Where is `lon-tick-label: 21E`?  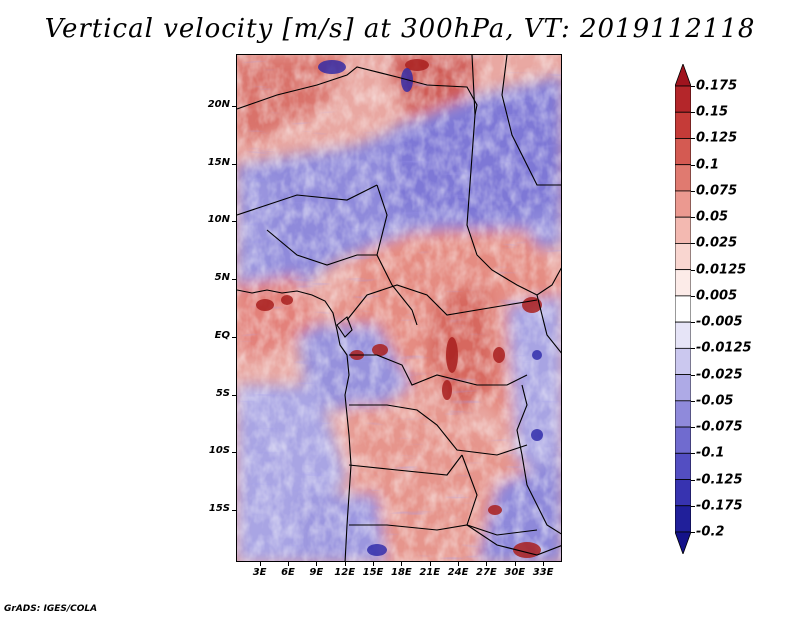
lon-tick-label: 21E is located at coordinates (430, 572).